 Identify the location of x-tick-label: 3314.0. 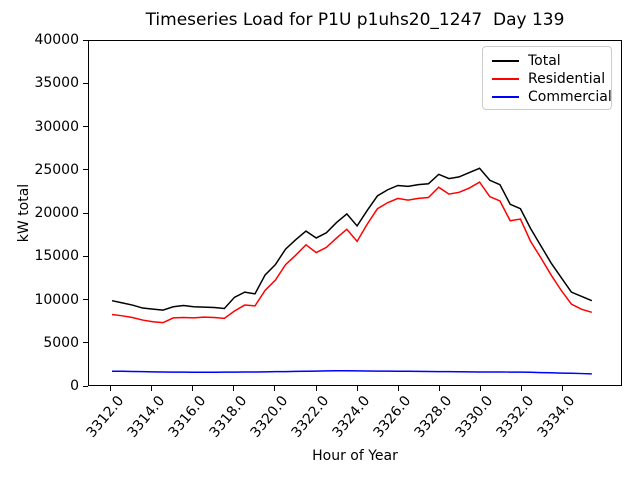
(146, 417).